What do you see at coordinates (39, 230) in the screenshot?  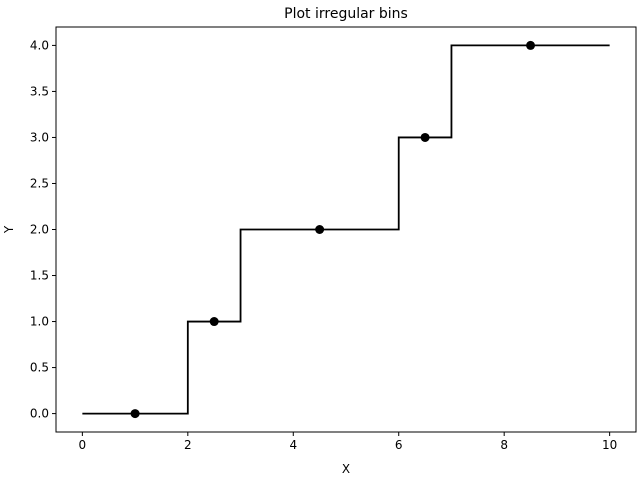 I see `y-tick-label: 2.0` at bounding box center [39, 230].